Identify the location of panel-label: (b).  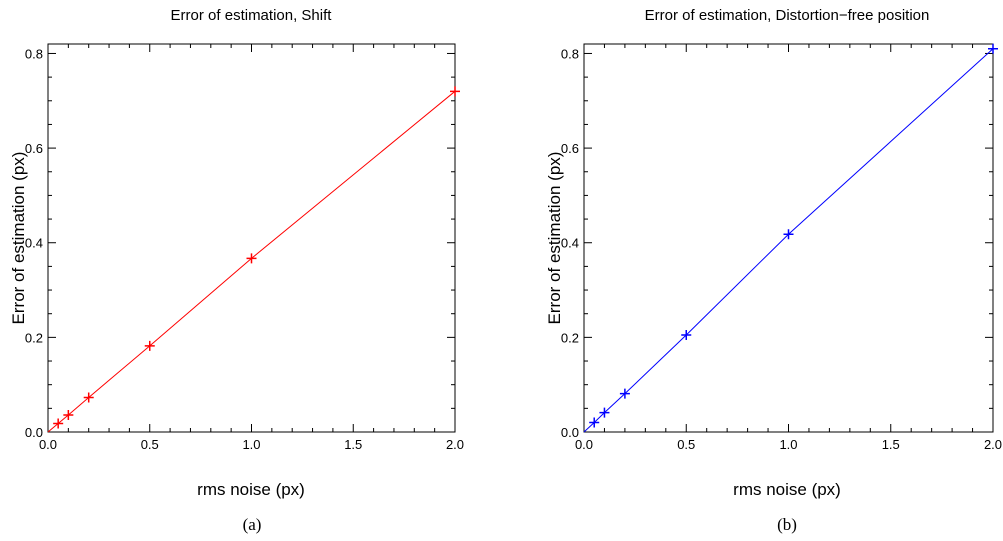
(787, 524).